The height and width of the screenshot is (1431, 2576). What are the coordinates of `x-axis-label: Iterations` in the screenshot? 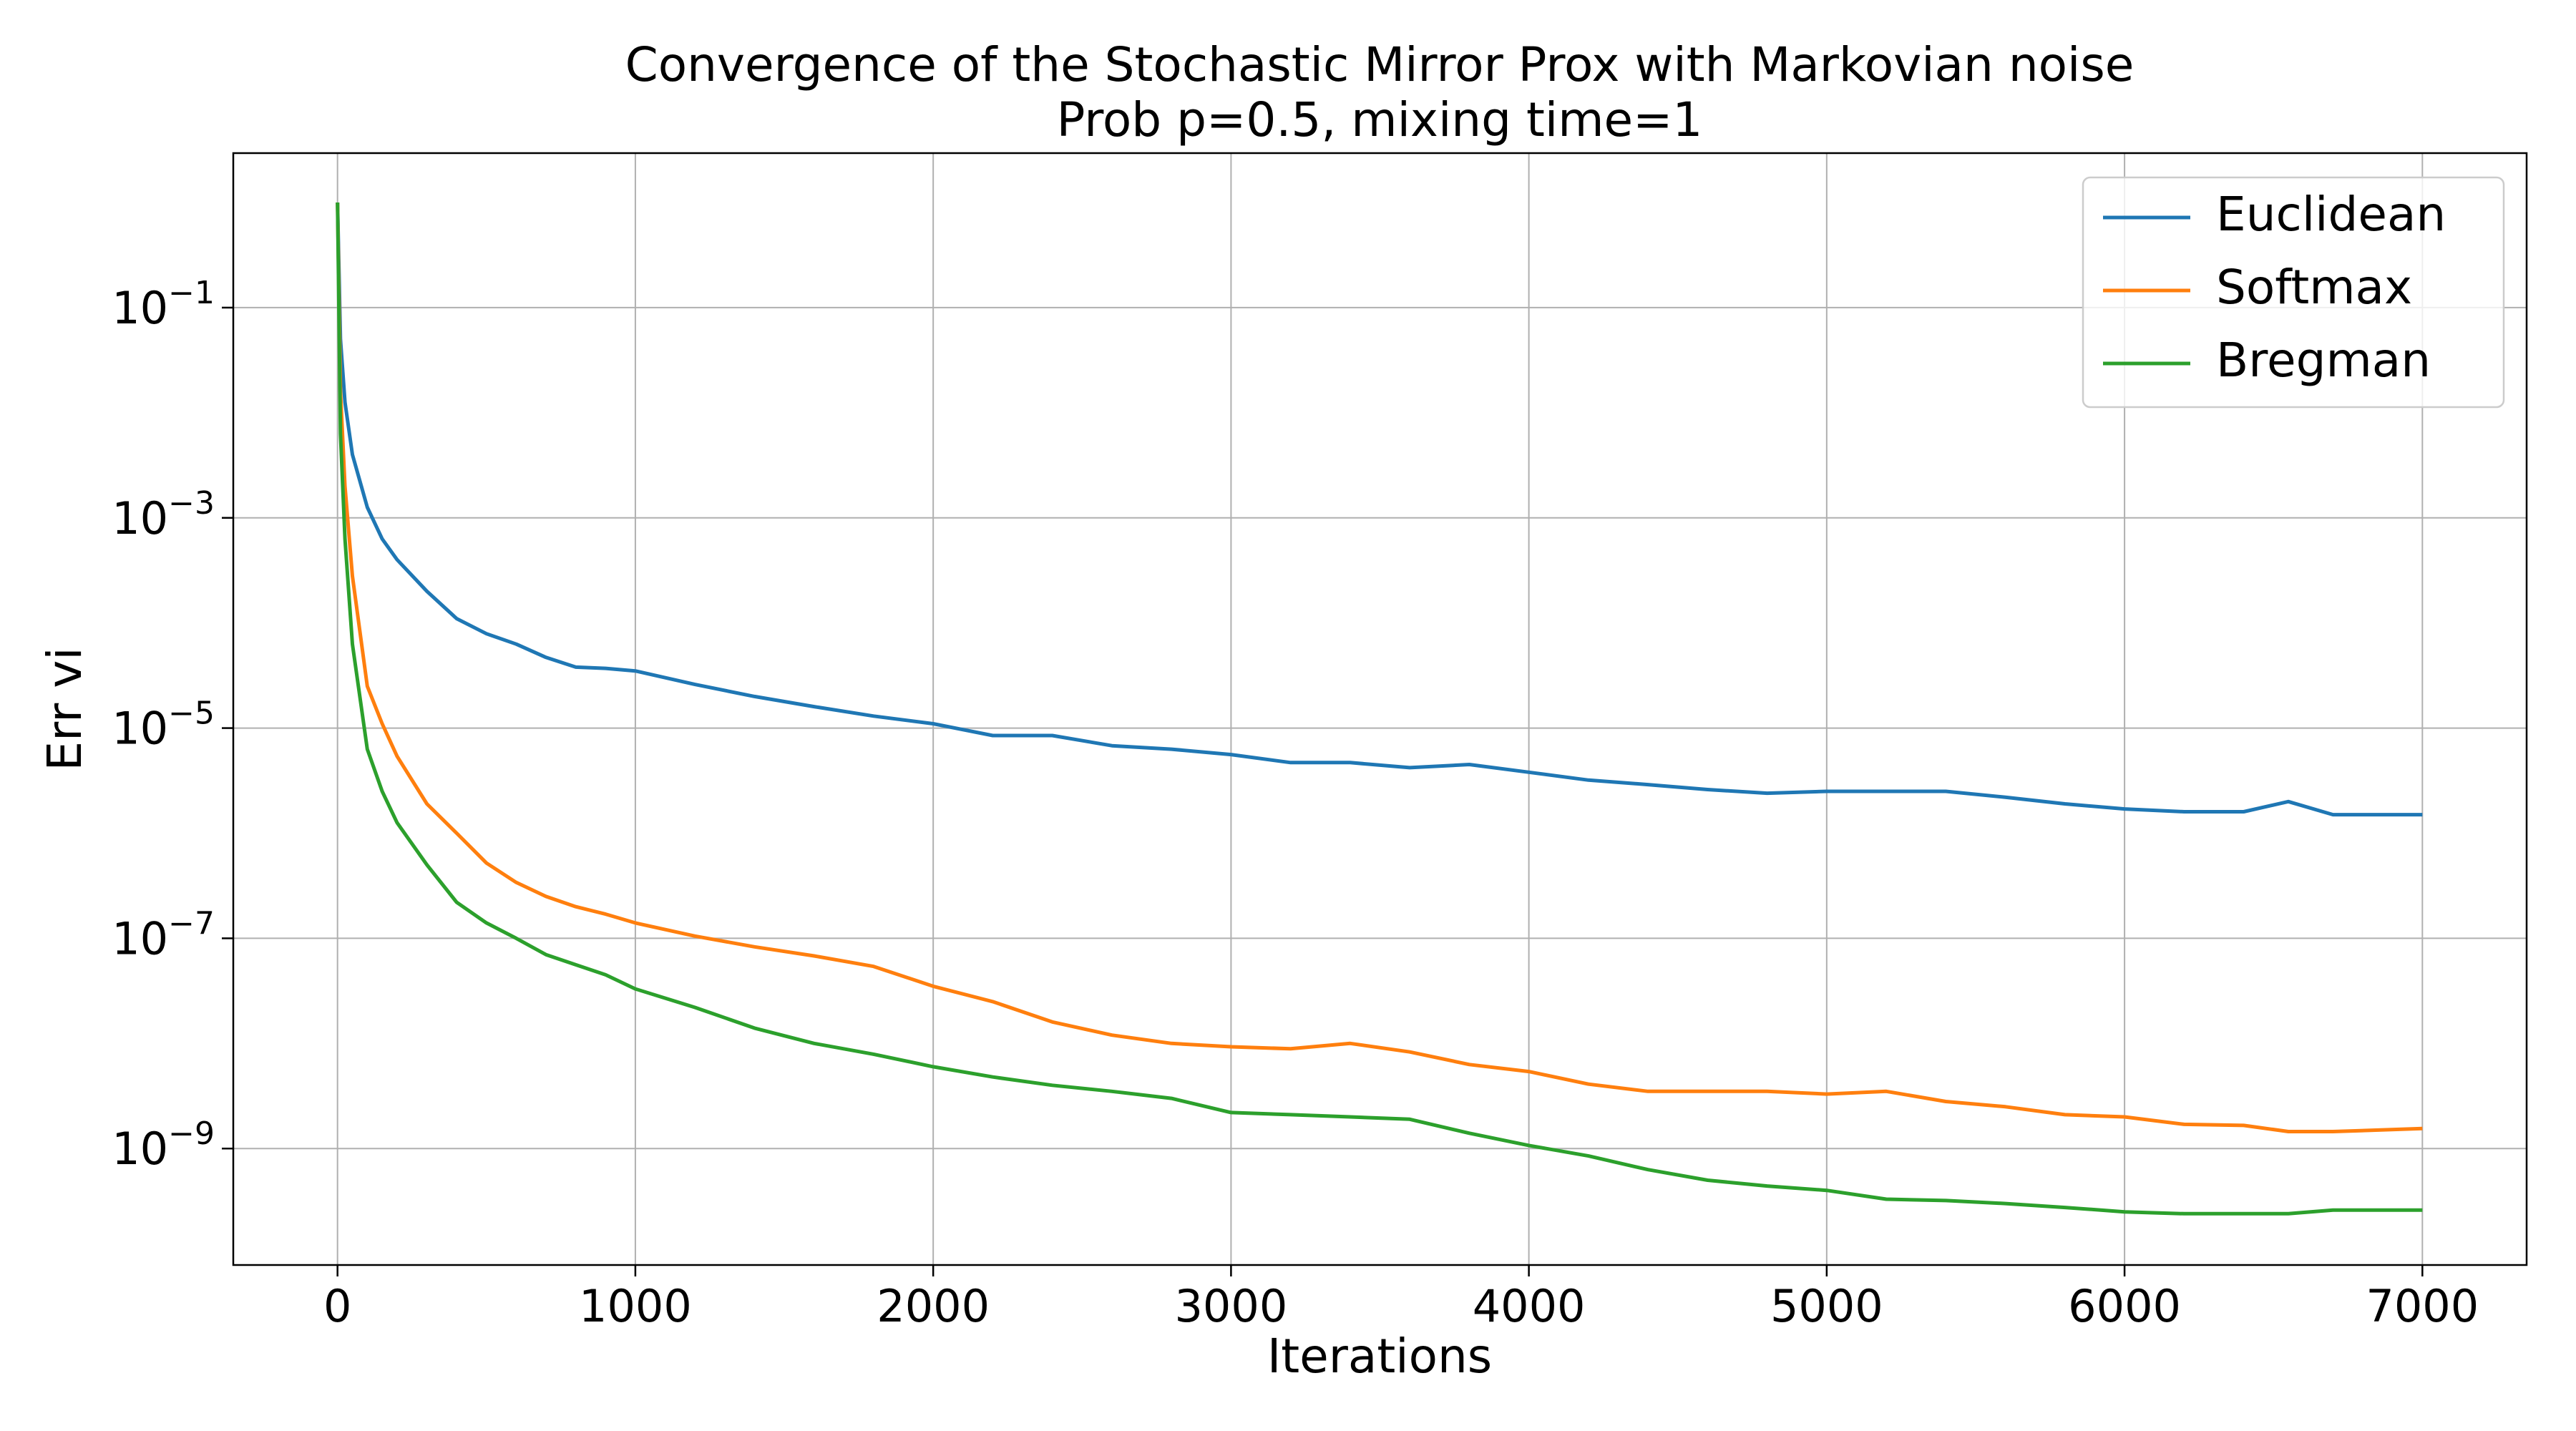 It's located at (1379, 1356).